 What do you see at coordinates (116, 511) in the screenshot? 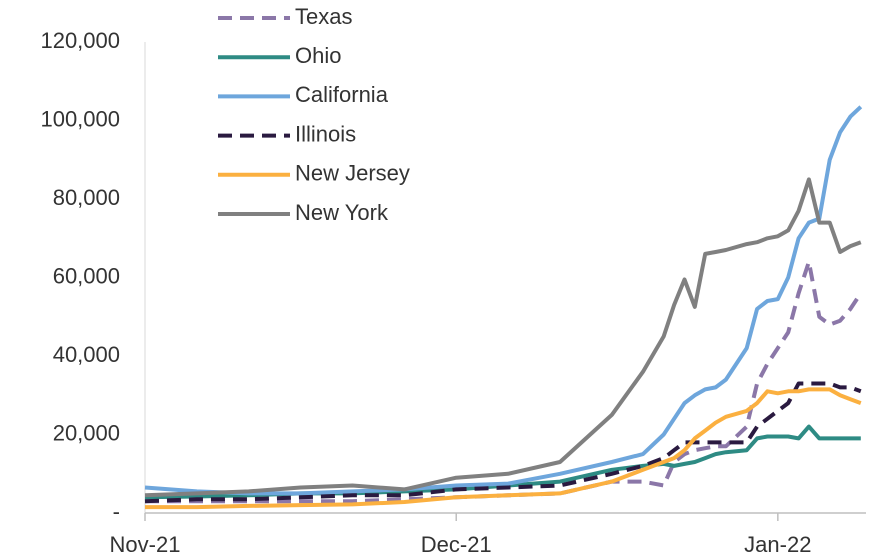
I see `y-tick-label: -` at bounding box center [116, 511].